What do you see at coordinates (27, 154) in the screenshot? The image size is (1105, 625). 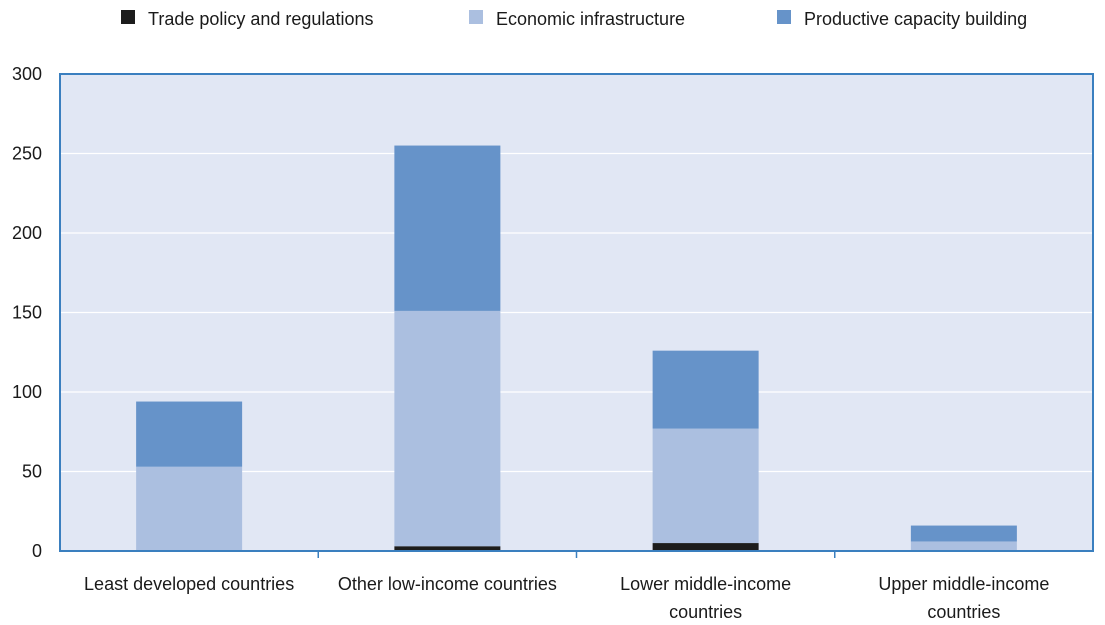 I see `y-tick-label: 250` at bounding box center [27, 154].